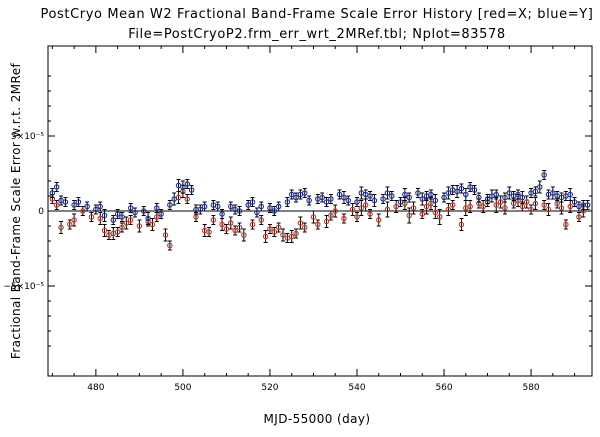 The width and height of the screenshot is (600, 437). Describe the element at coordinates (356, 388) in the screenshot. I see `x-tick-label: 540` at that location.